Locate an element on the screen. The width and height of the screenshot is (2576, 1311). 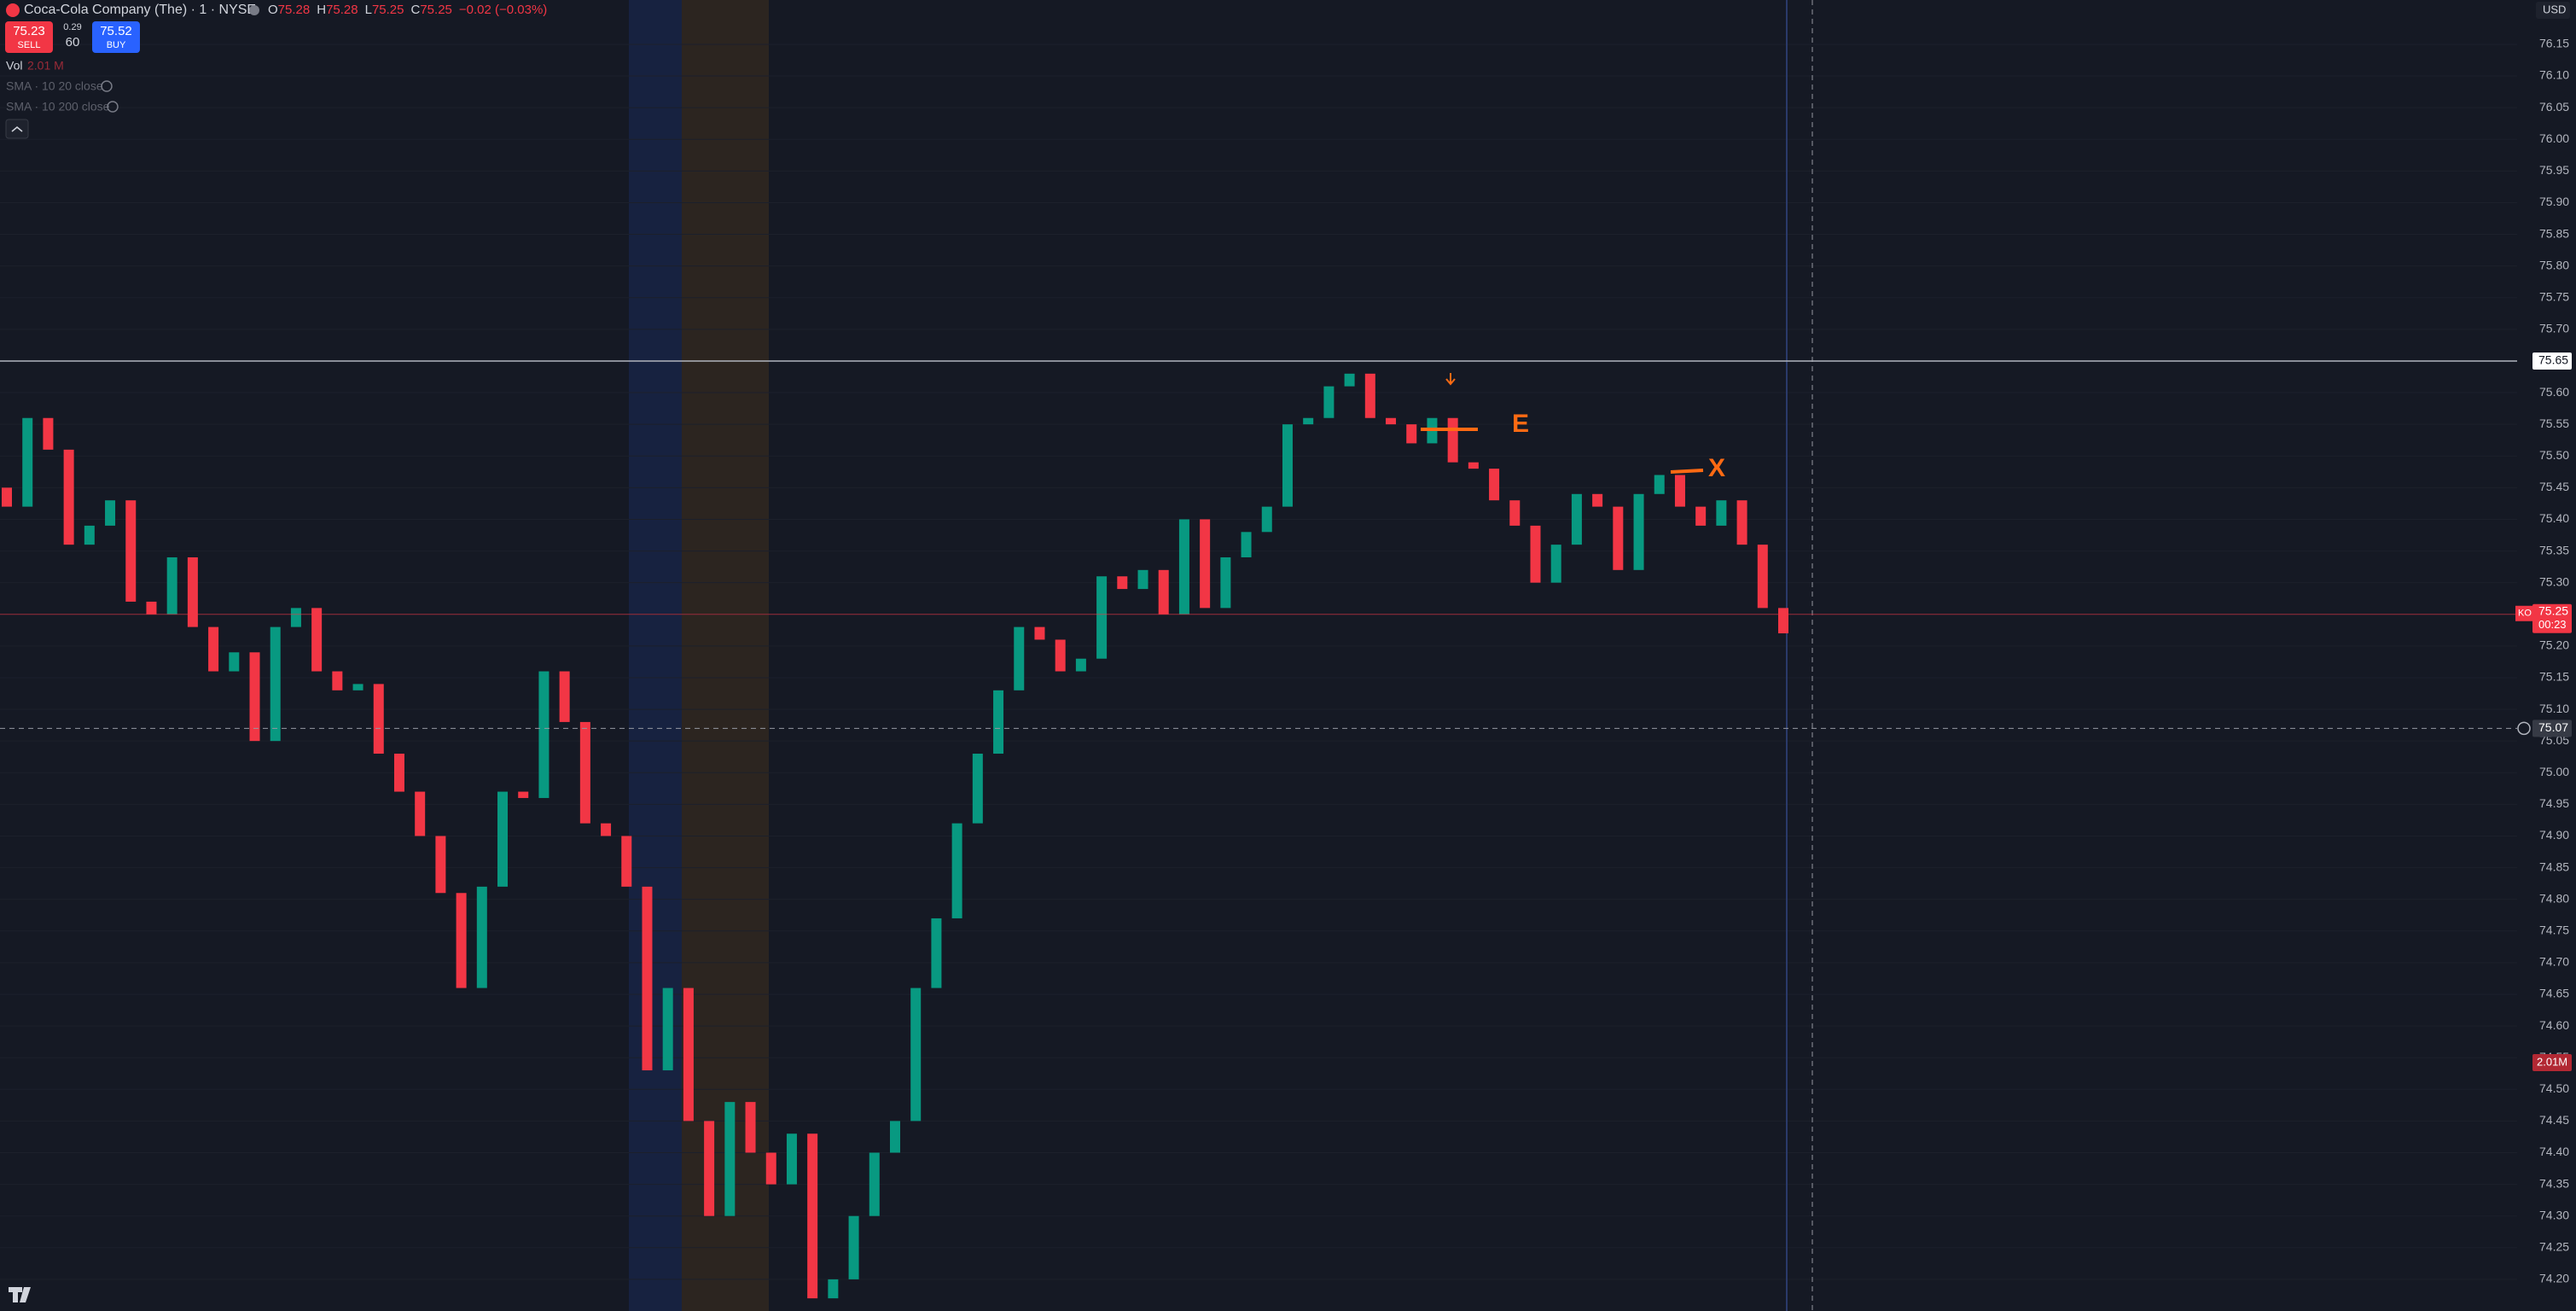
currency: USD is located at coordinates (2555, 9).